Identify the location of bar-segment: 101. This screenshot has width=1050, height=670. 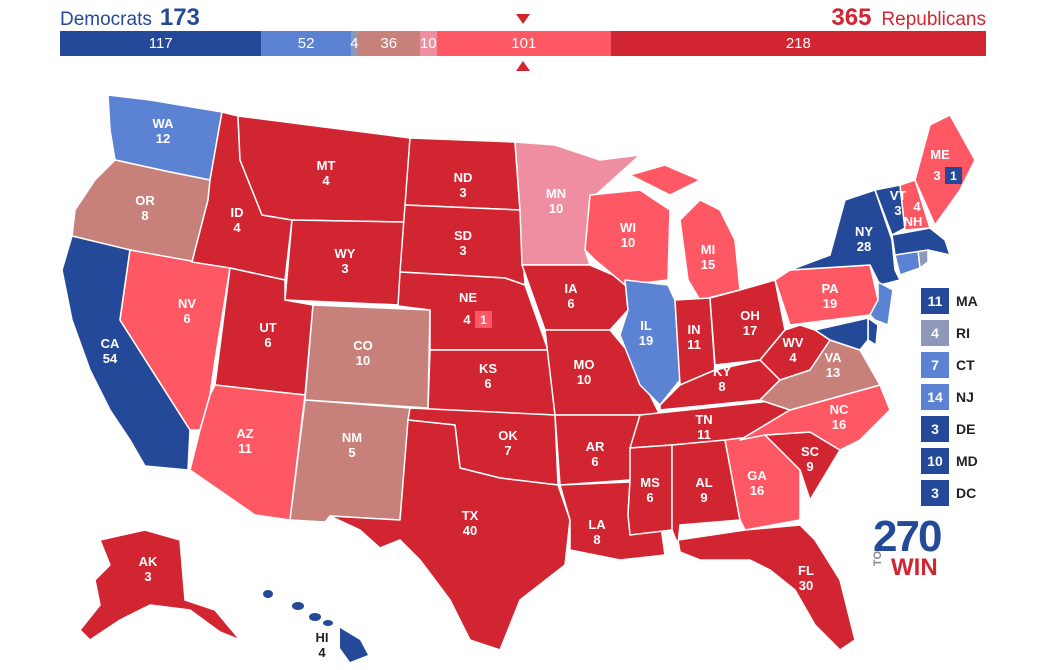
(523, 43).